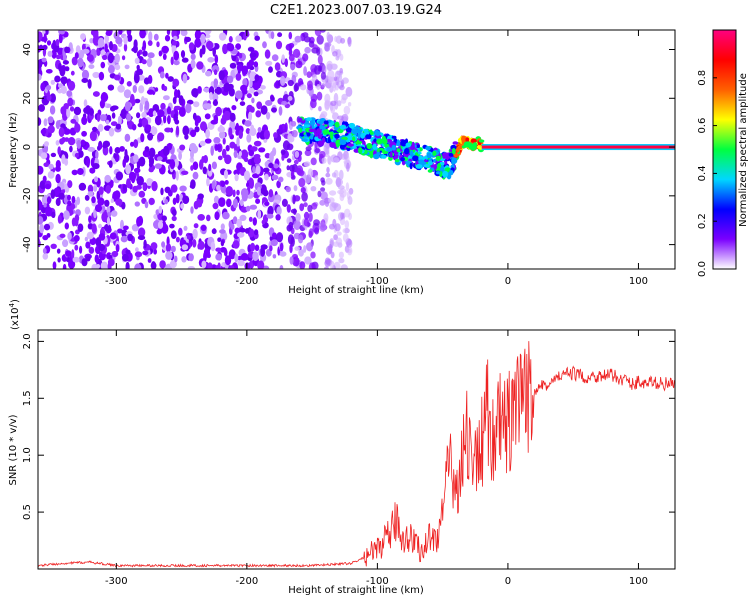  I want to click on signal-band-core, so click(578, 147).